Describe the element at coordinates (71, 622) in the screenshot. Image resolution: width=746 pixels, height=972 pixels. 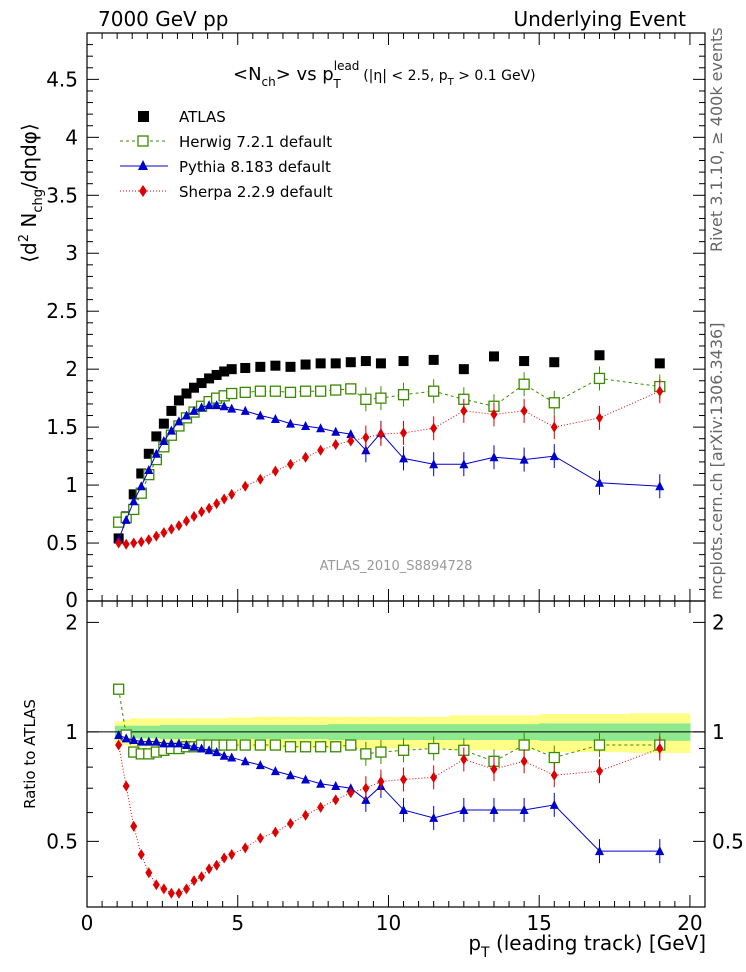
I see `ratio-y-tick-label: 2` at that location.